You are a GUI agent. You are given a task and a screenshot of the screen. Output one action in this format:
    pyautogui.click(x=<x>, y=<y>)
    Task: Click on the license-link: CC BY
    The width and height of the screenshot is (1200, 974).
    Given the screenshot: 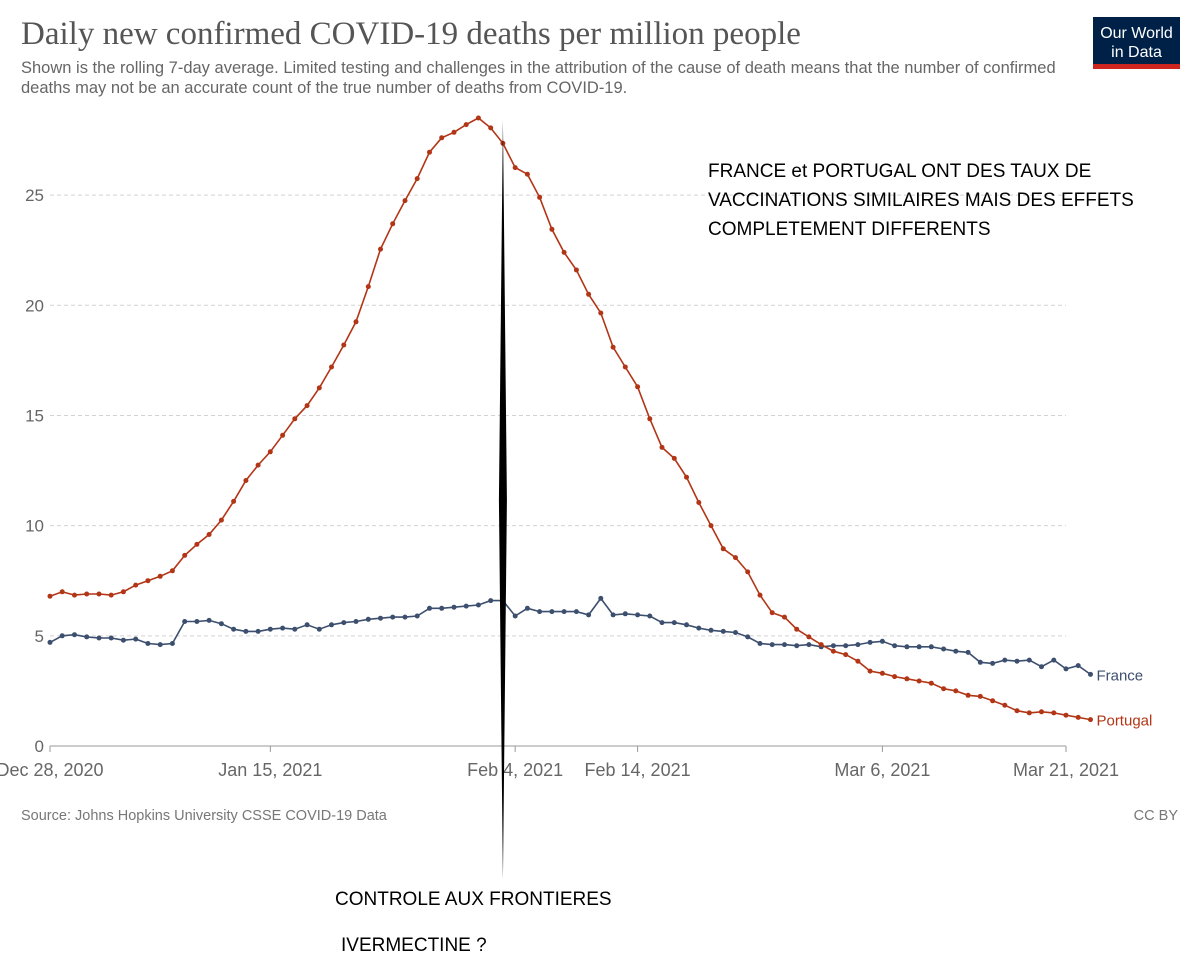 What is the action you would take?
    pyautogui.click(x=1155, y=816)
    